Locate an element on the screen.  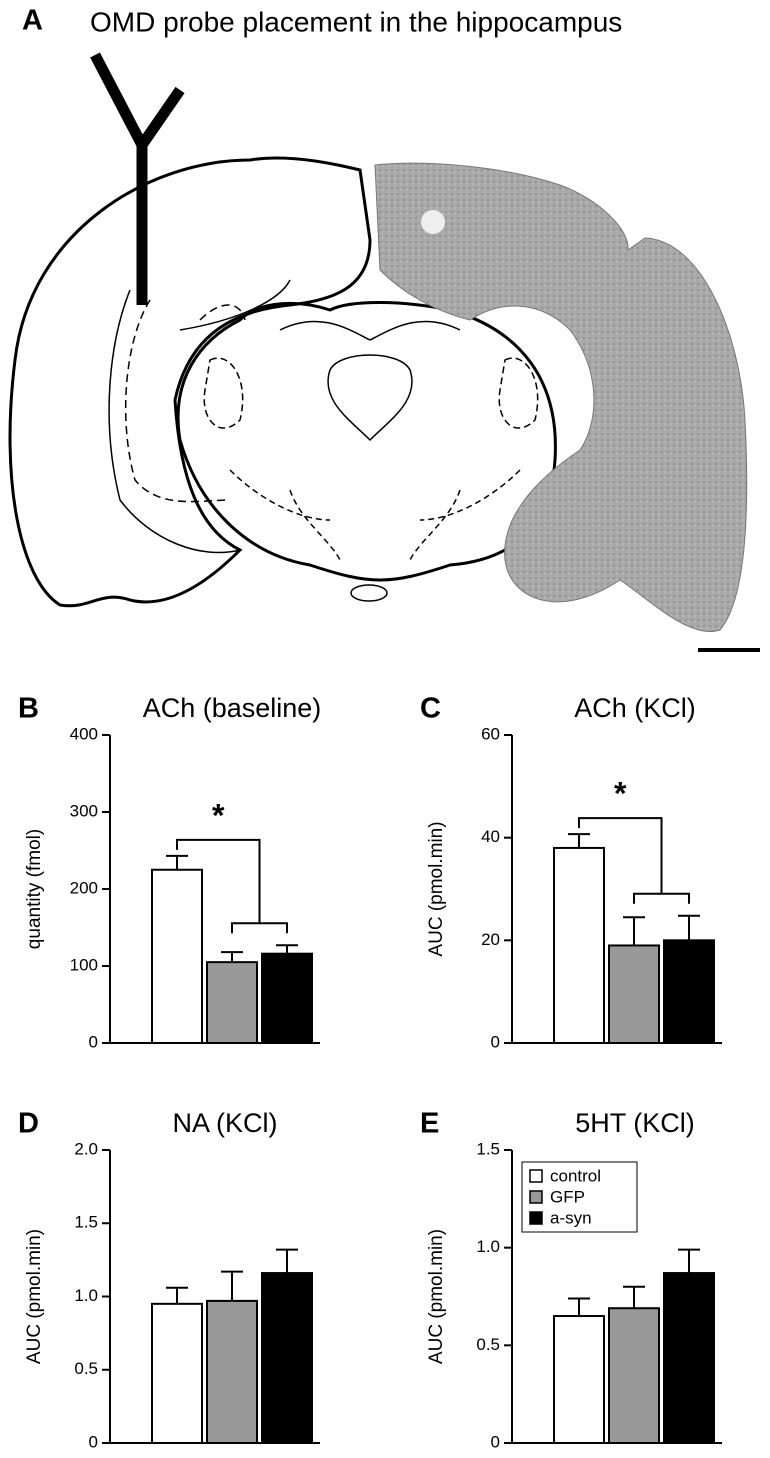
y-tick-label: 100 is located at coordinates (84, 964).